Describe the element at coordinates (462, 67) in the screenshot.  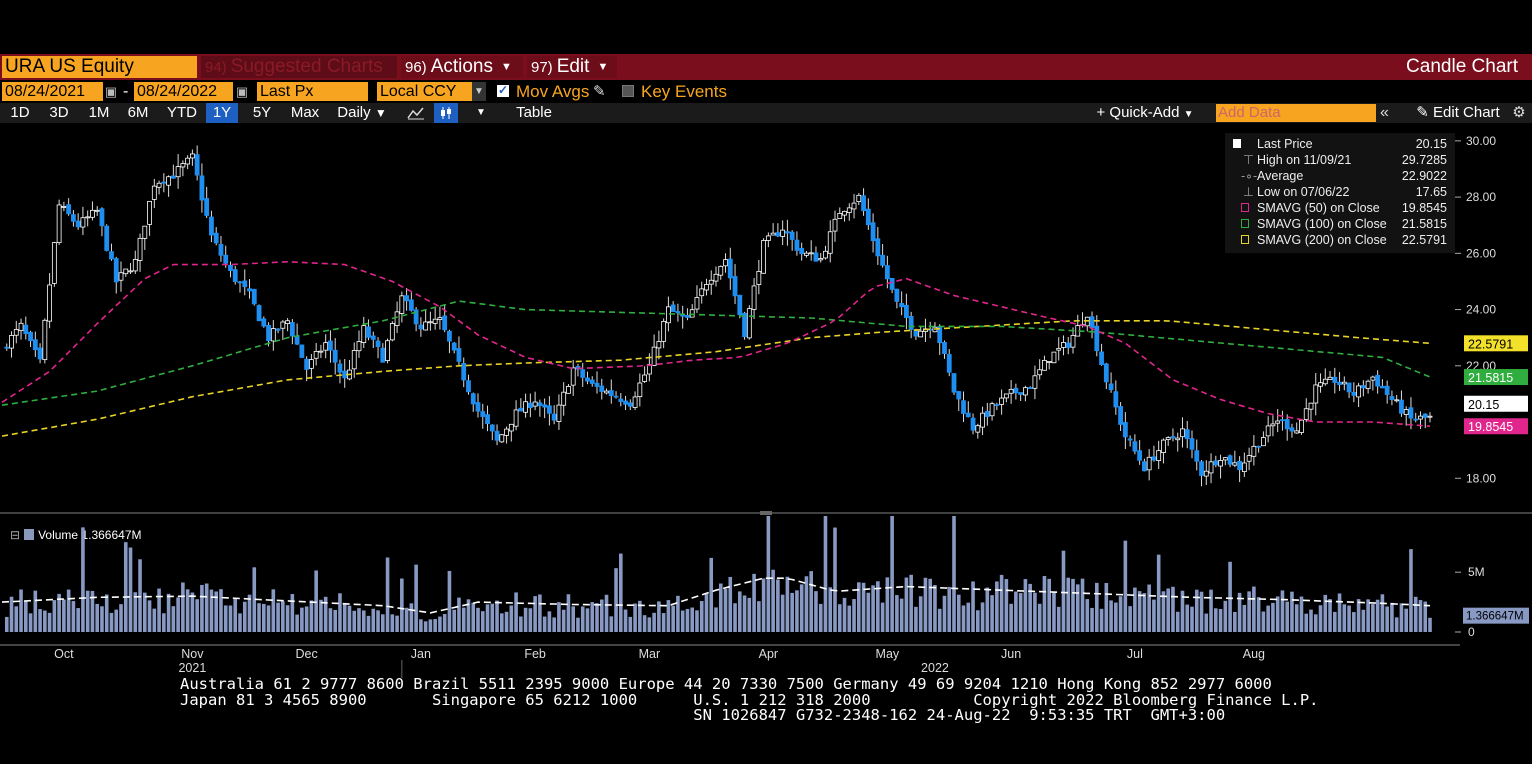
I see `actions-menu: 96) Actions ▼` at that location.